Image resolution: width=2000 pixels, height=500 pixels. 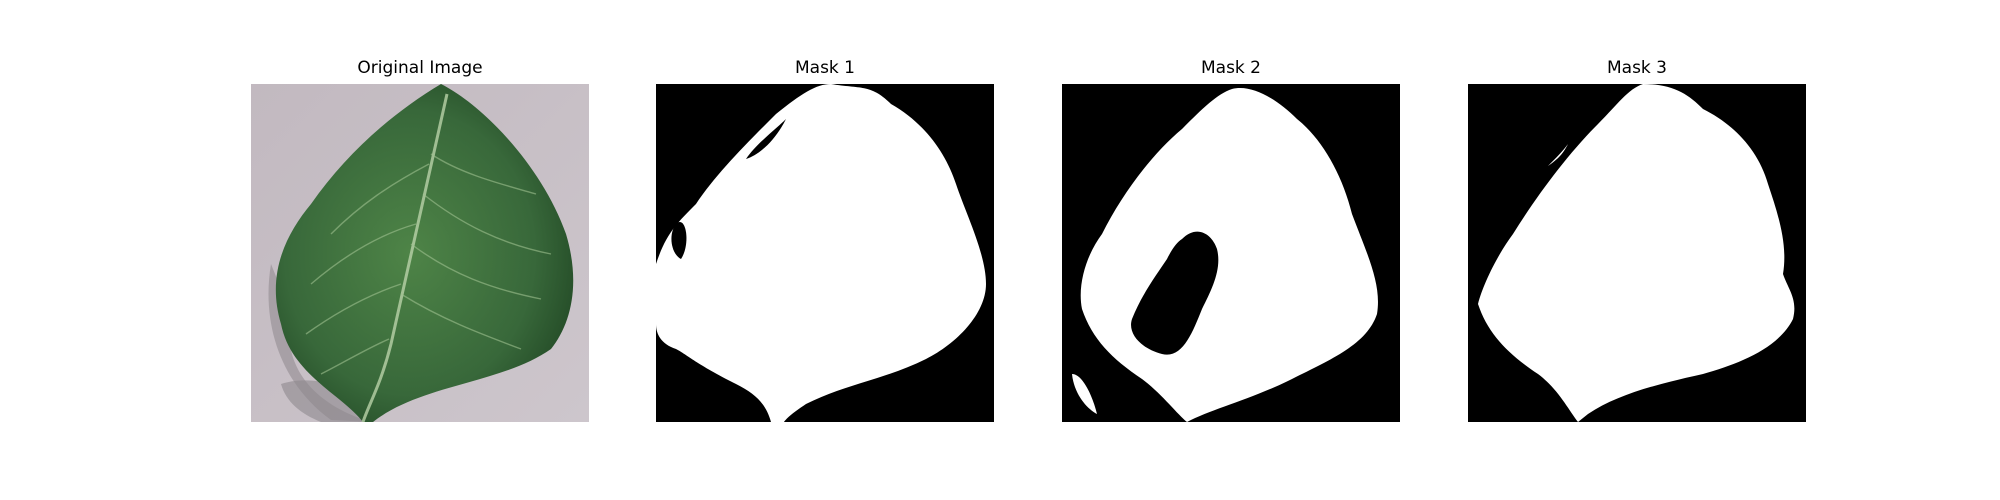 I want to click on mask-1-region, so click(x=821, y=253).